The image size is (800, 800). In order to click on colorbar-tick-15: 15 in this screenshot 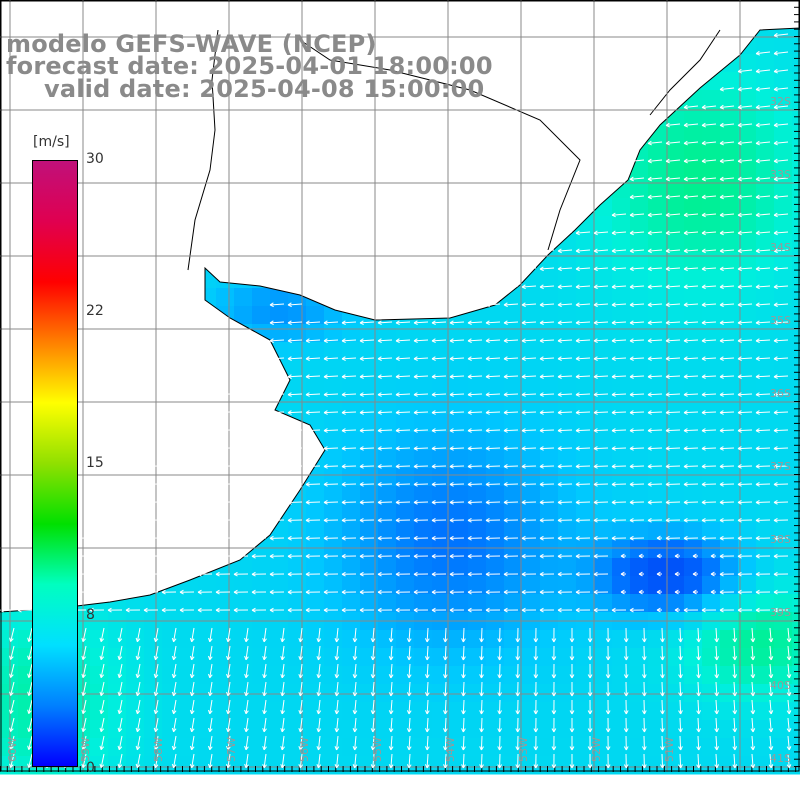, I will do `click(95, 463)`.